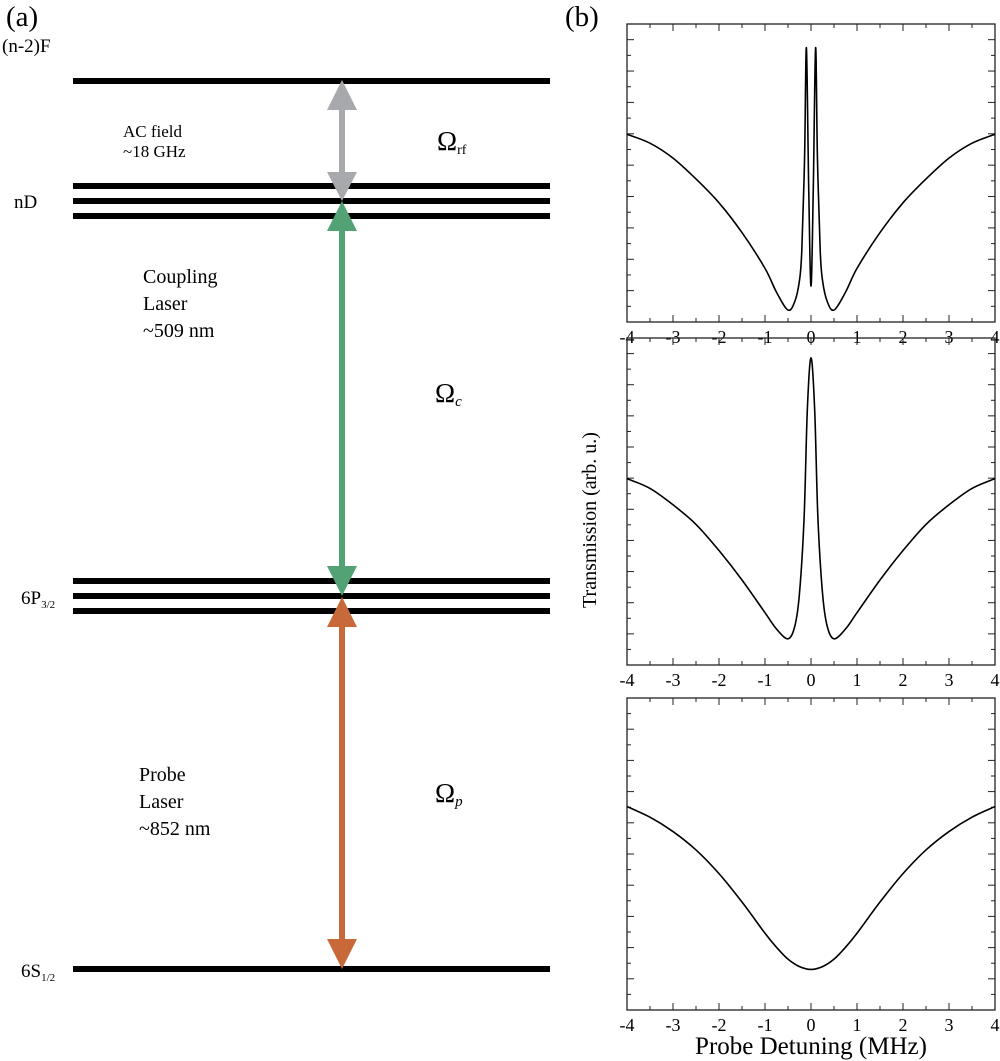 The height and width of the screenshot is (1061, 1000). I want to click on rf-arrow, so click(342, 140).